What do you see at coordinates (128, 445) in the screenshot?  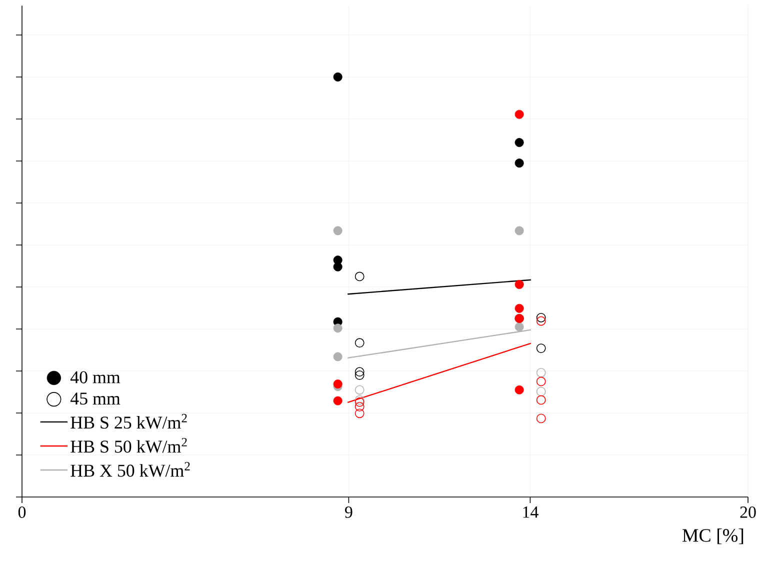 I see `legend-label: HB S 50 kW/m$^{2}$` at bounding box center [128, 445].